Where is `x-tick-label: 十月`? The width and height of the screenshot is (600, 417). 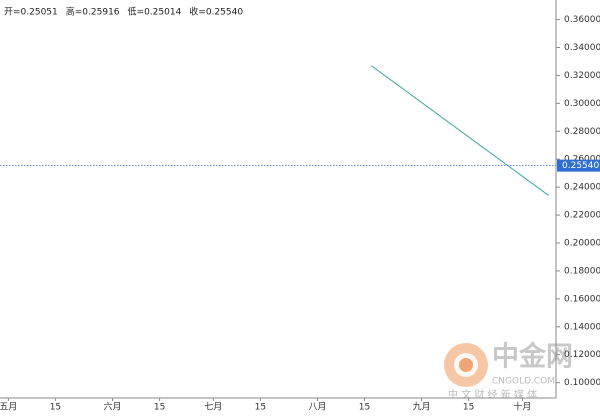
x-tick-label: 十月 is located at coordinates (522, 407).